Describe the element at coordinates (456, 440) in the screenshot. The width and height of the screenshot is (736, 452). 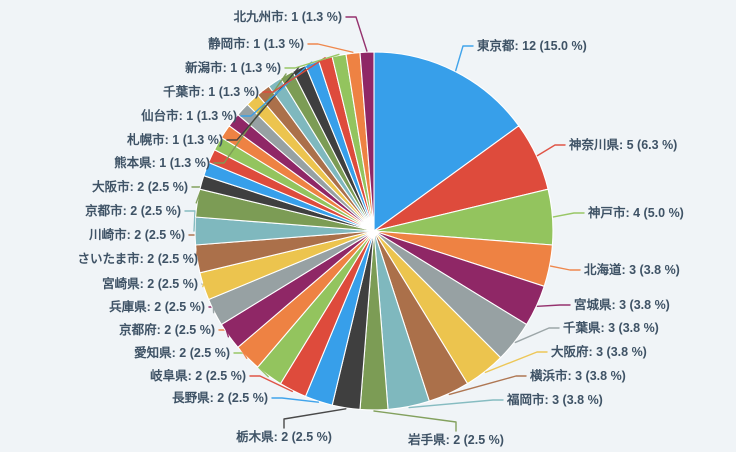
I see `slice-label: 岩手県: 2 (2.5 %)` at that location.